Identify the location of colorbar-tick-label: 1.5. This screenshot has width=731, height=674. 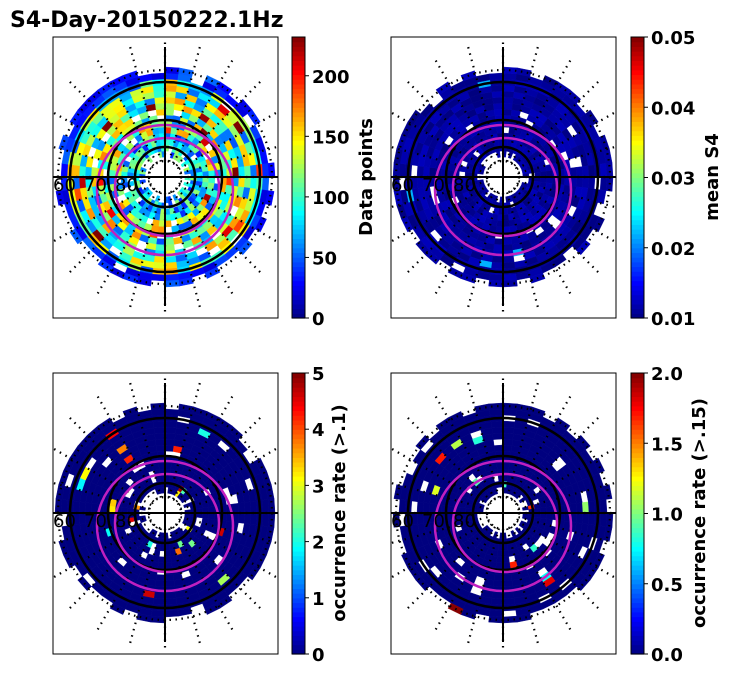
(667, 444).